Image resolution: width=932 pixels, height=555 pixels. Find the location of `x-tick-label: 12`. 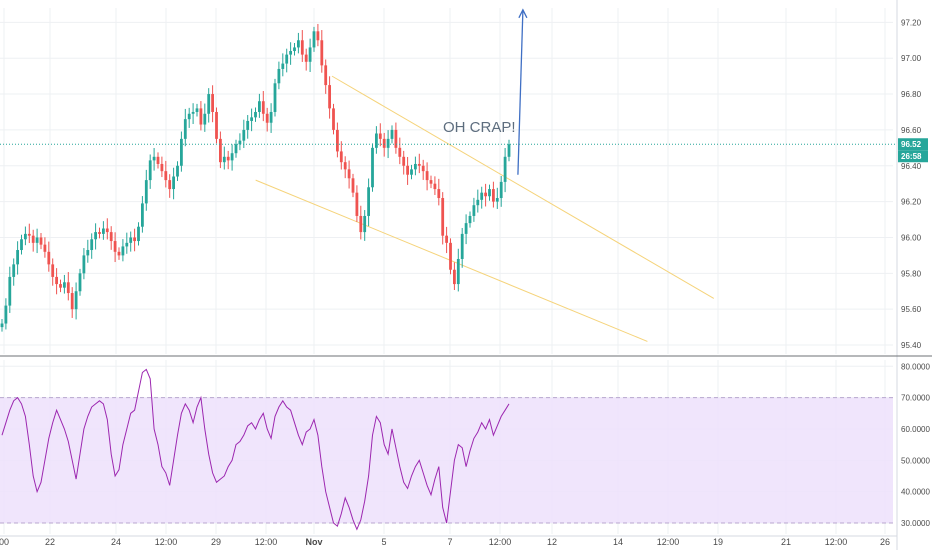

x-tick-label: 12 is located at coordinates (552, 542).